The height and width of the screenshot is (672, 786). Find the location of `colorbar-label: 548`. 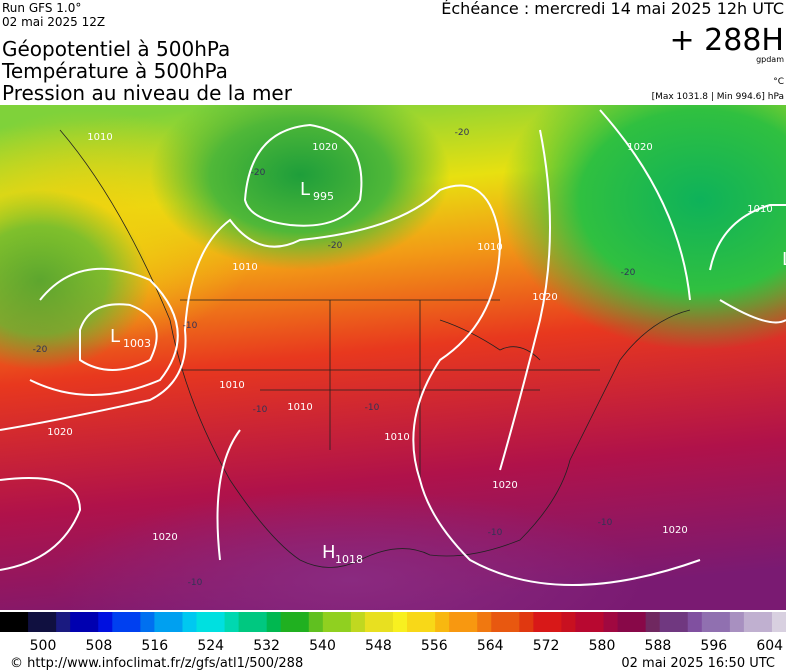

colorbar-label: 548 is located at coordinates (378, 646).